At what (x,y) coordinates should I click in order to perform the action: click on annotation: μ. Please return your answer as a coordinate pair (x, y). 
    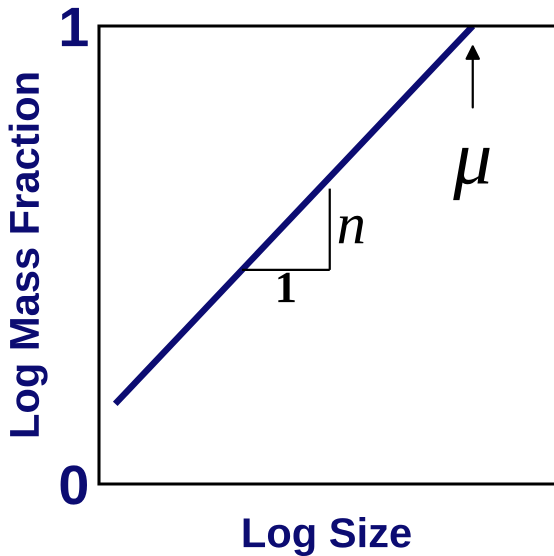
    Looking at the image, I should click on (471, 174).